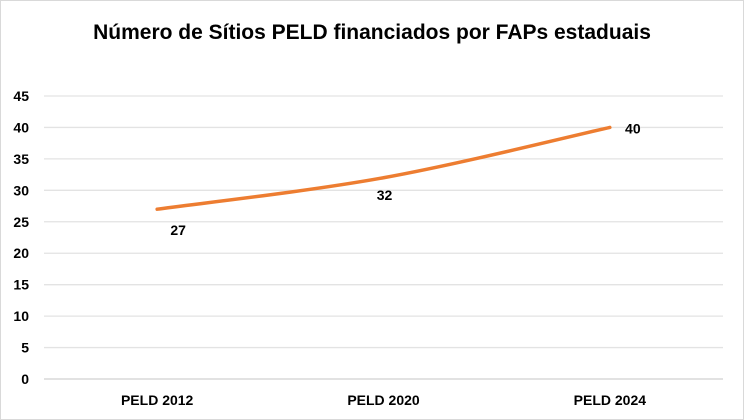 Image resolution: width=744 pixels, height=420 pixels. Describe the element at coordinates (21, 253) in the screenshot. I see `y-tick-label: 20` at that location.